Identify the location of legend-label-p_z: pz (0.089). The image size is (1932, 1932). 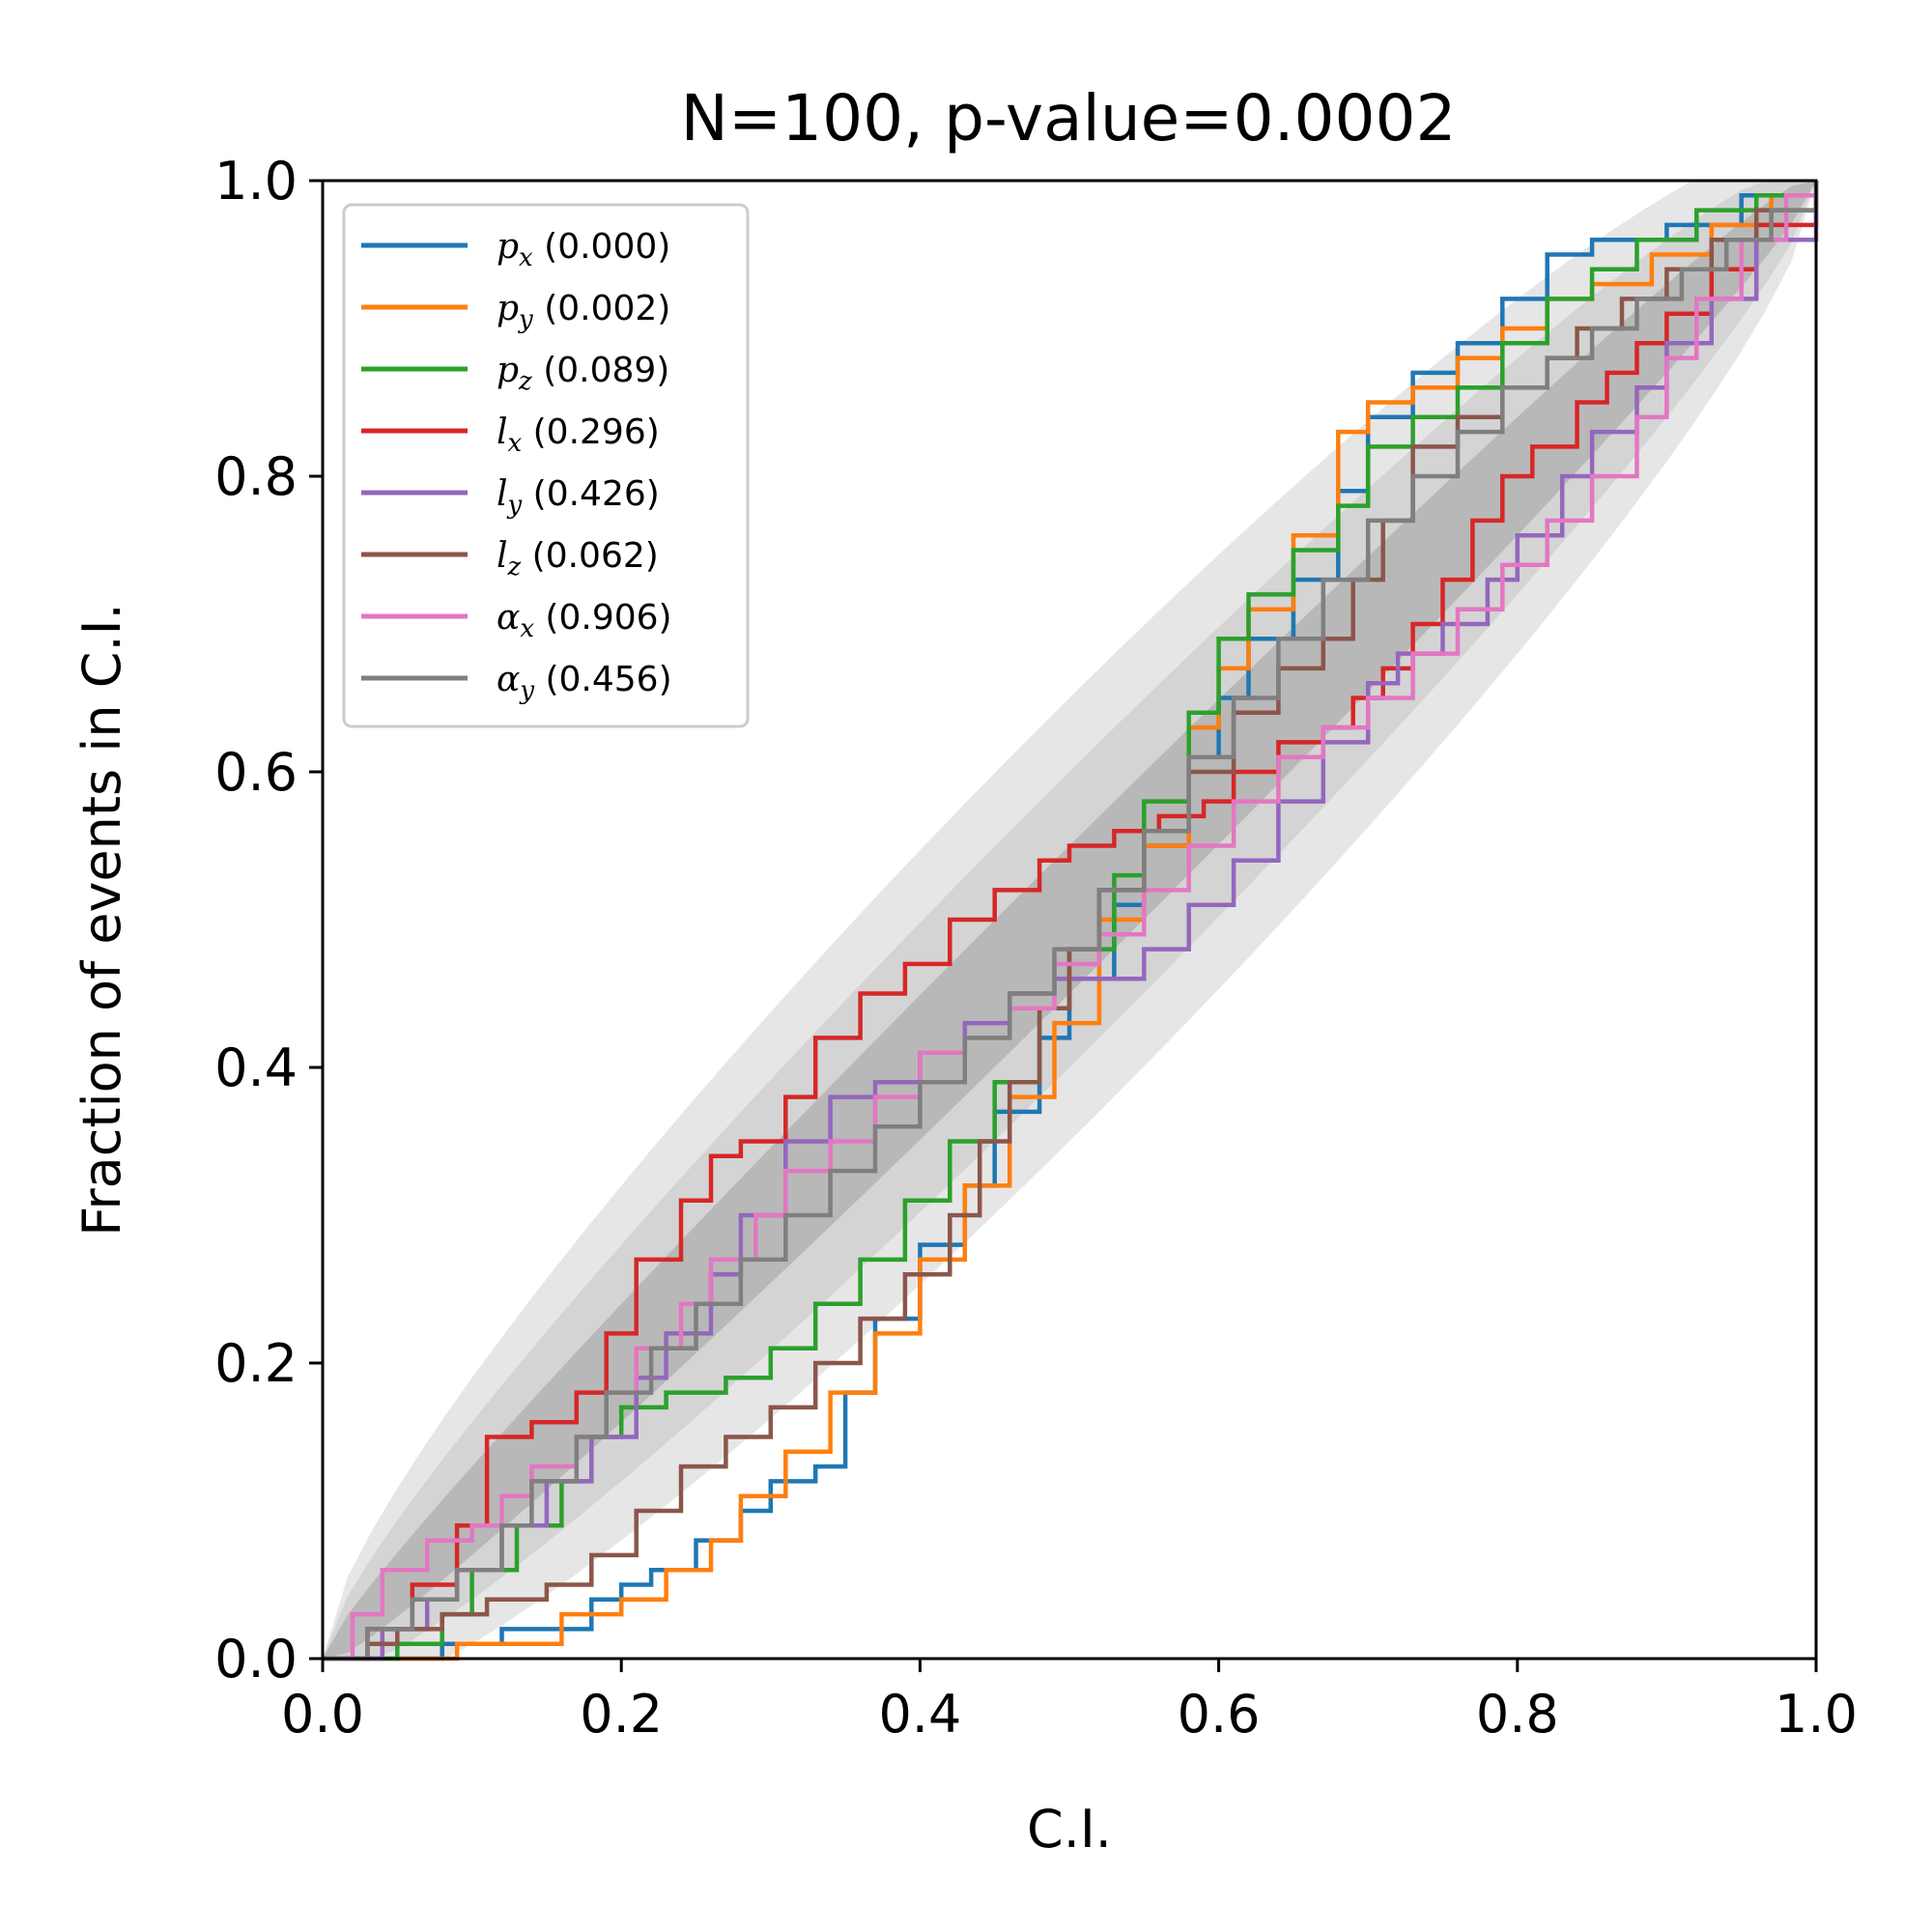
(583, 373).